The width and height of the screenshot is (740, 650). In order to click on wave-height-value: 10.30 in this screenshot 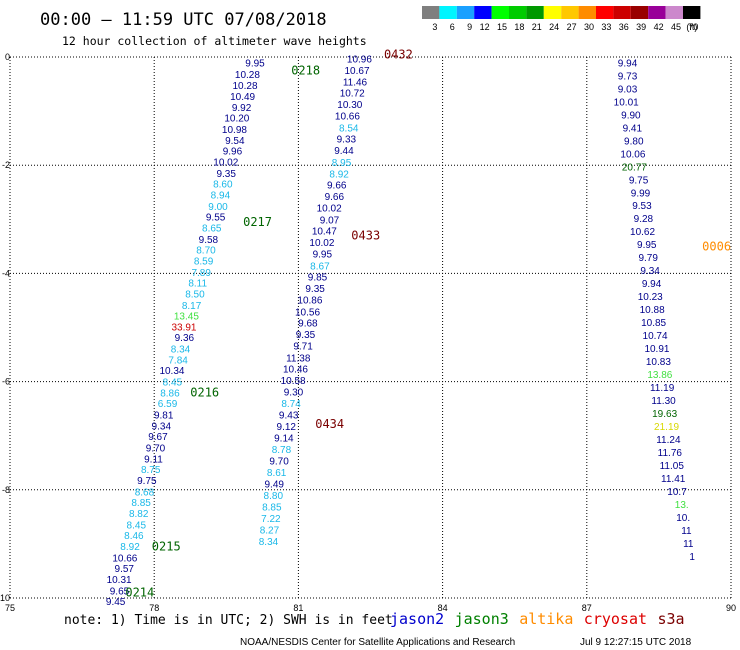, I will do `click(349, 105)`.